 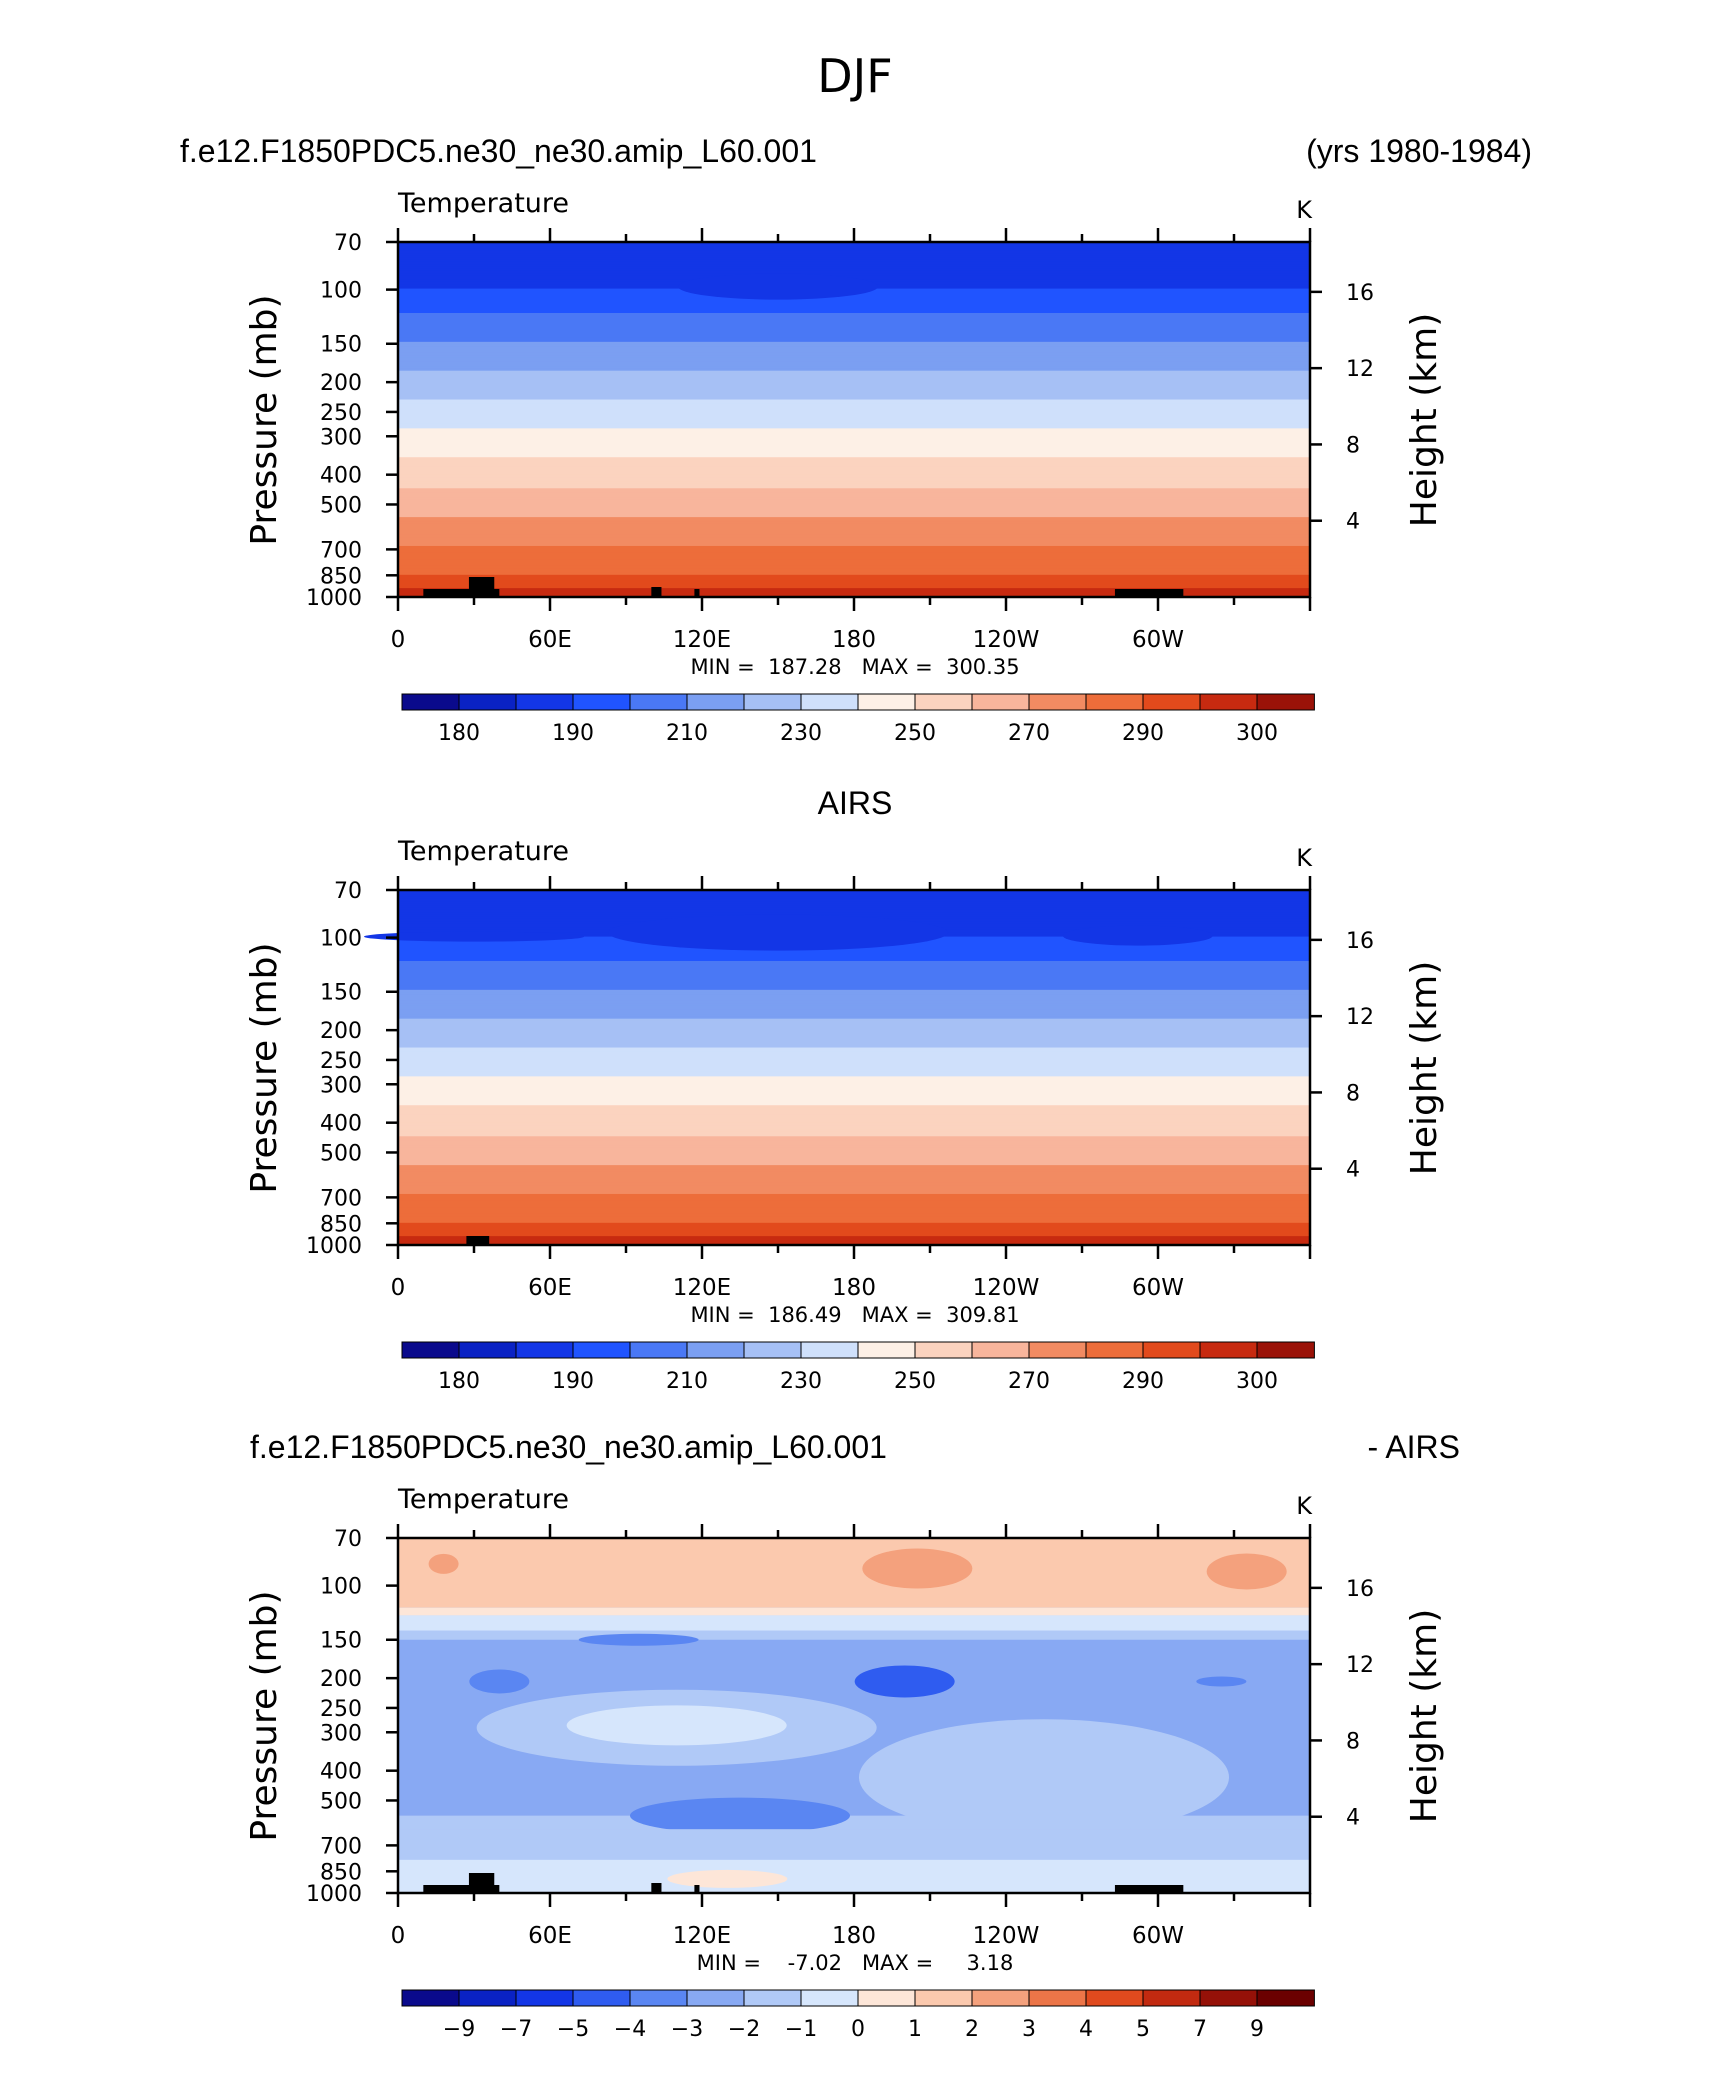 I want to click on height-tick-label: 4, so click(x=1353, y=1170).